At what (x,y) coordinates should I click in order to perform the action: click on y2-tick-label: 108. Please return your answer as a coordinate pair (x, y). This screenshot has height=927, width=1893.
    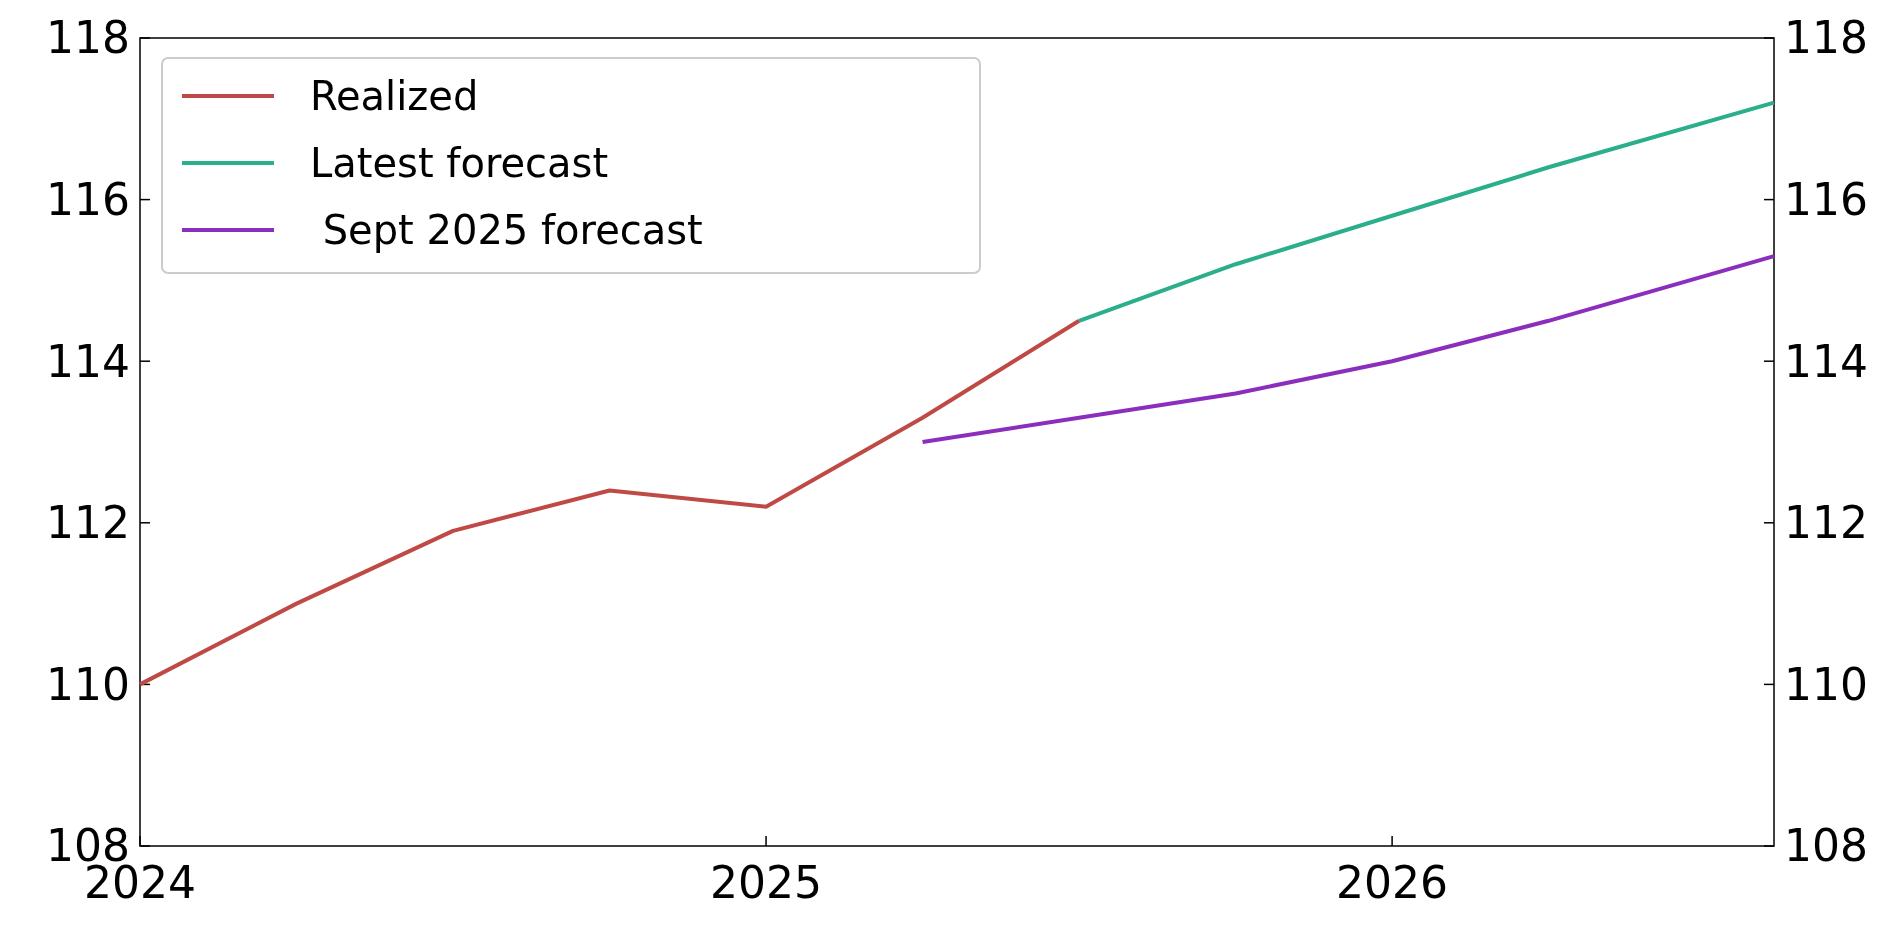
    Looking at the image, I should click on (1826, 846).